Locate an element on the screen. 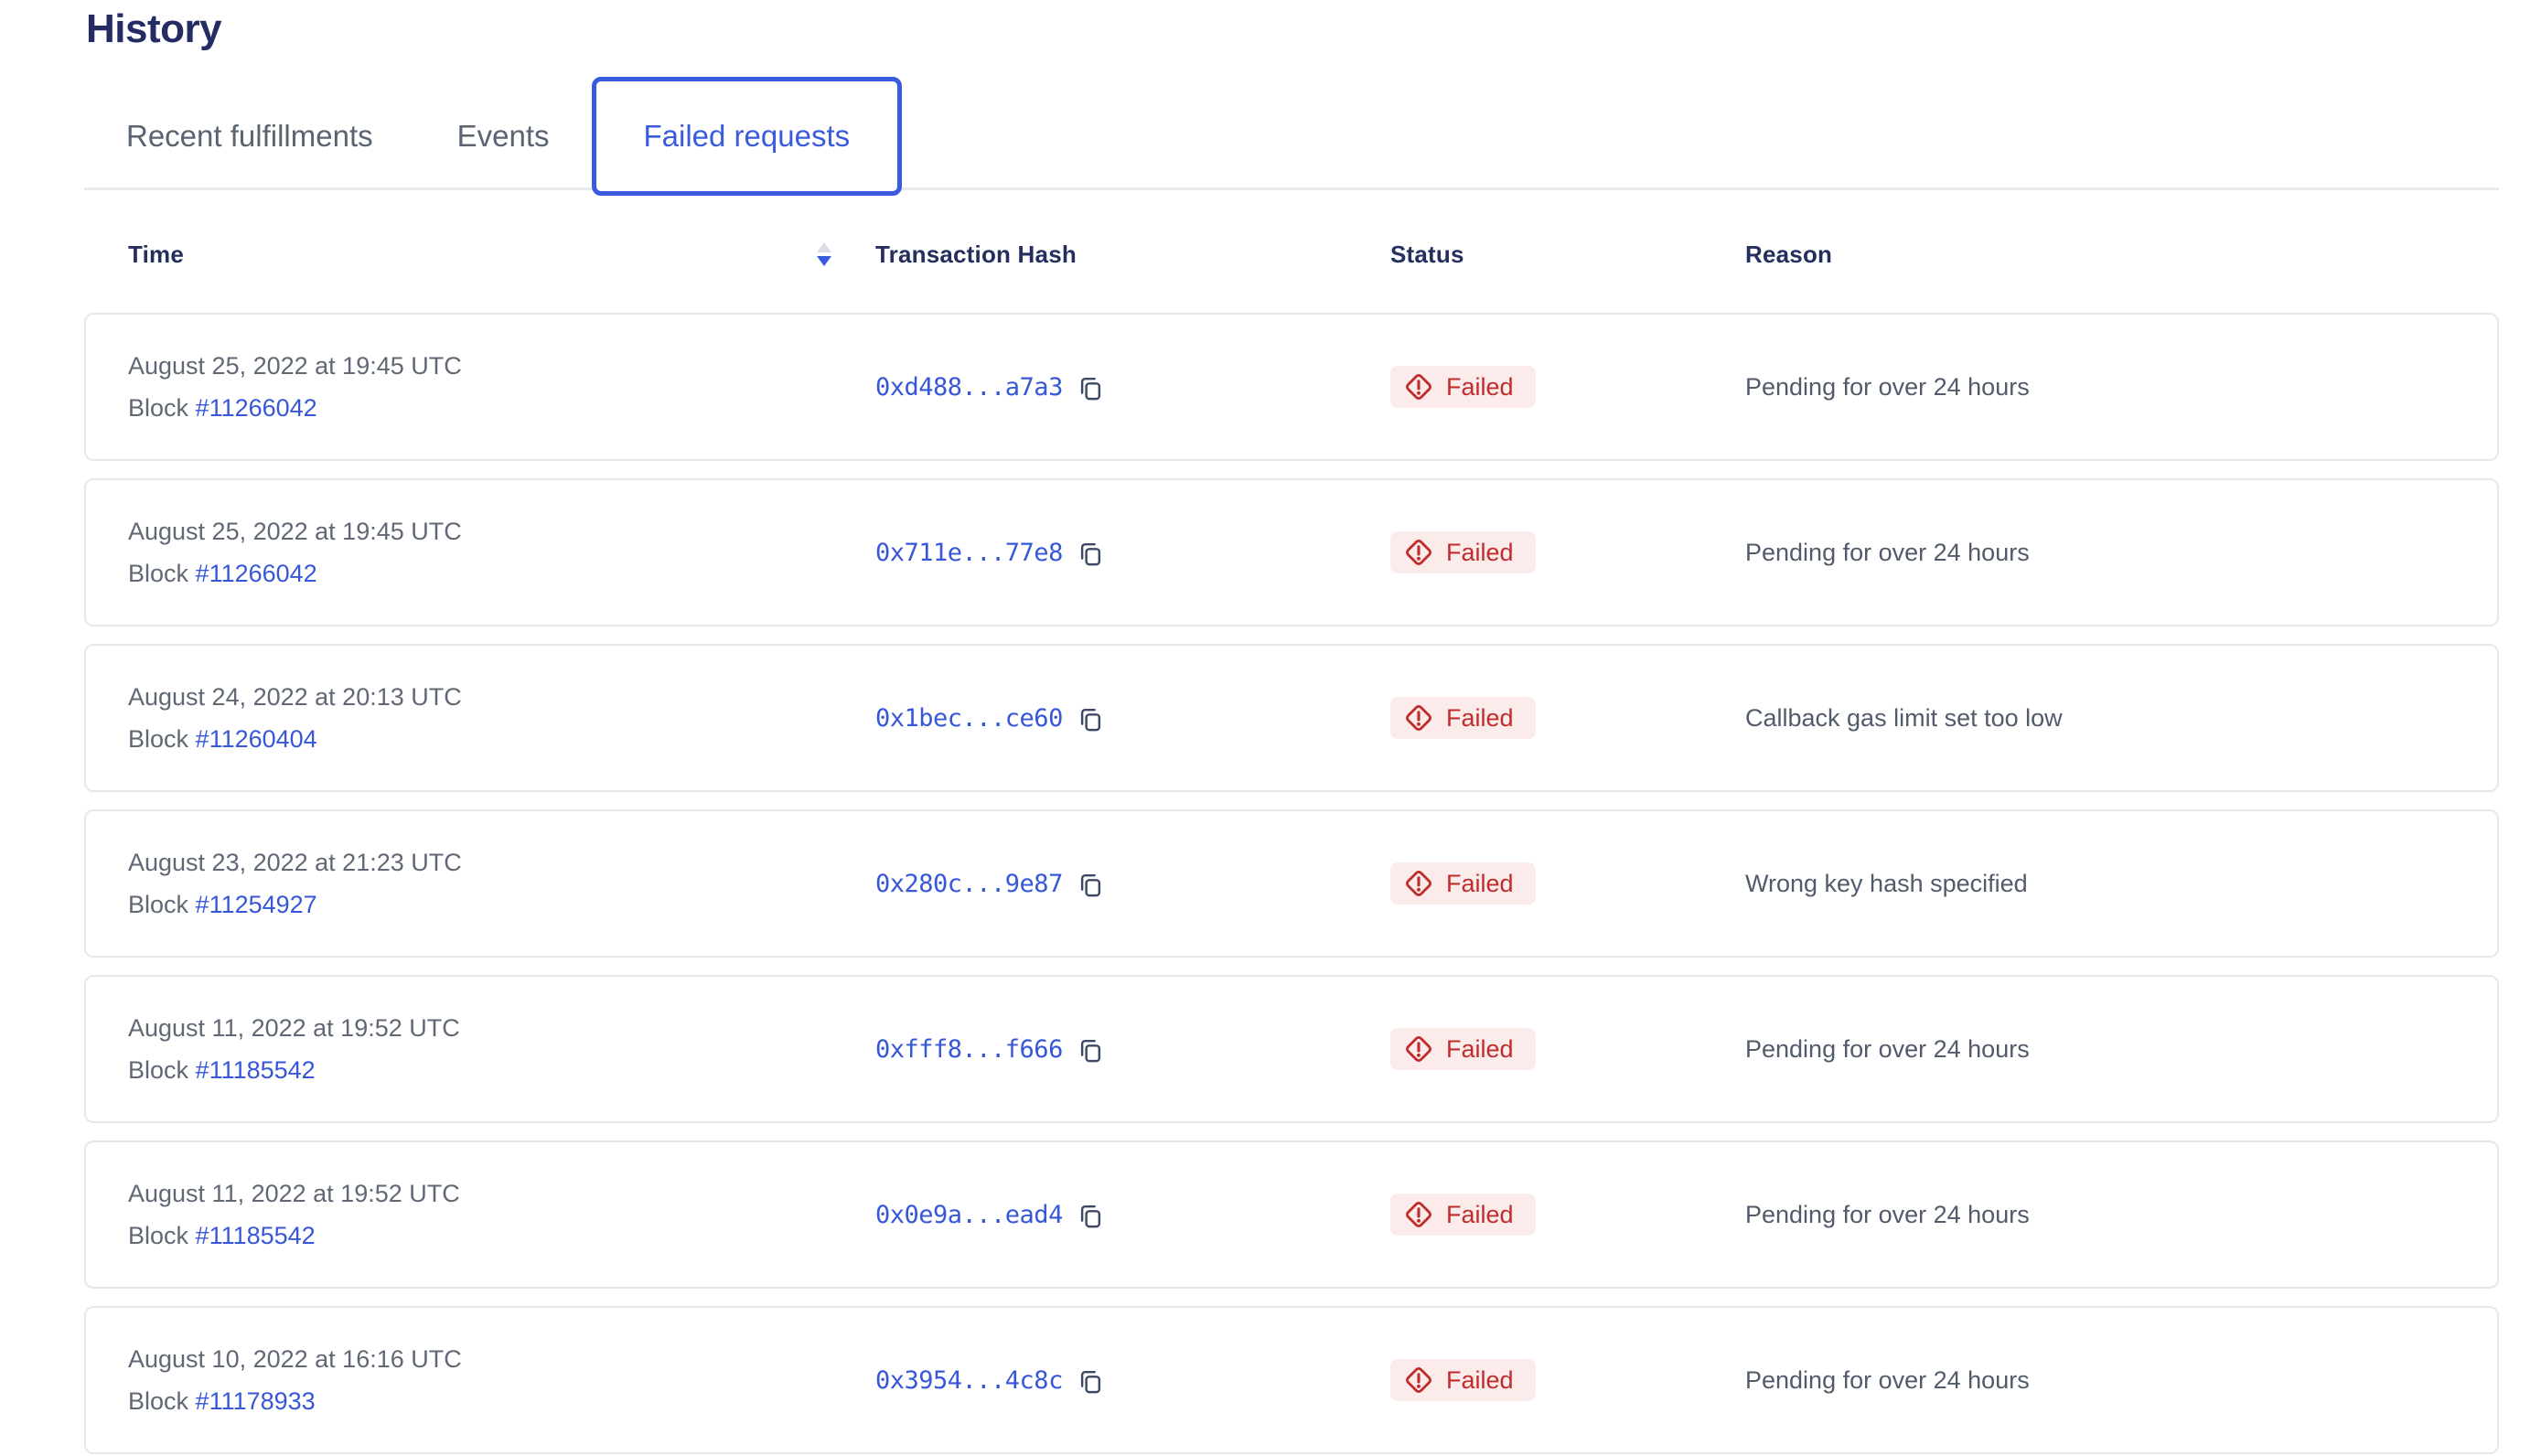 This screenshot has height=1456, width=2541. timestamp: August 25, 2022 at 19:45 UTC is located at coordinates (295, 366).